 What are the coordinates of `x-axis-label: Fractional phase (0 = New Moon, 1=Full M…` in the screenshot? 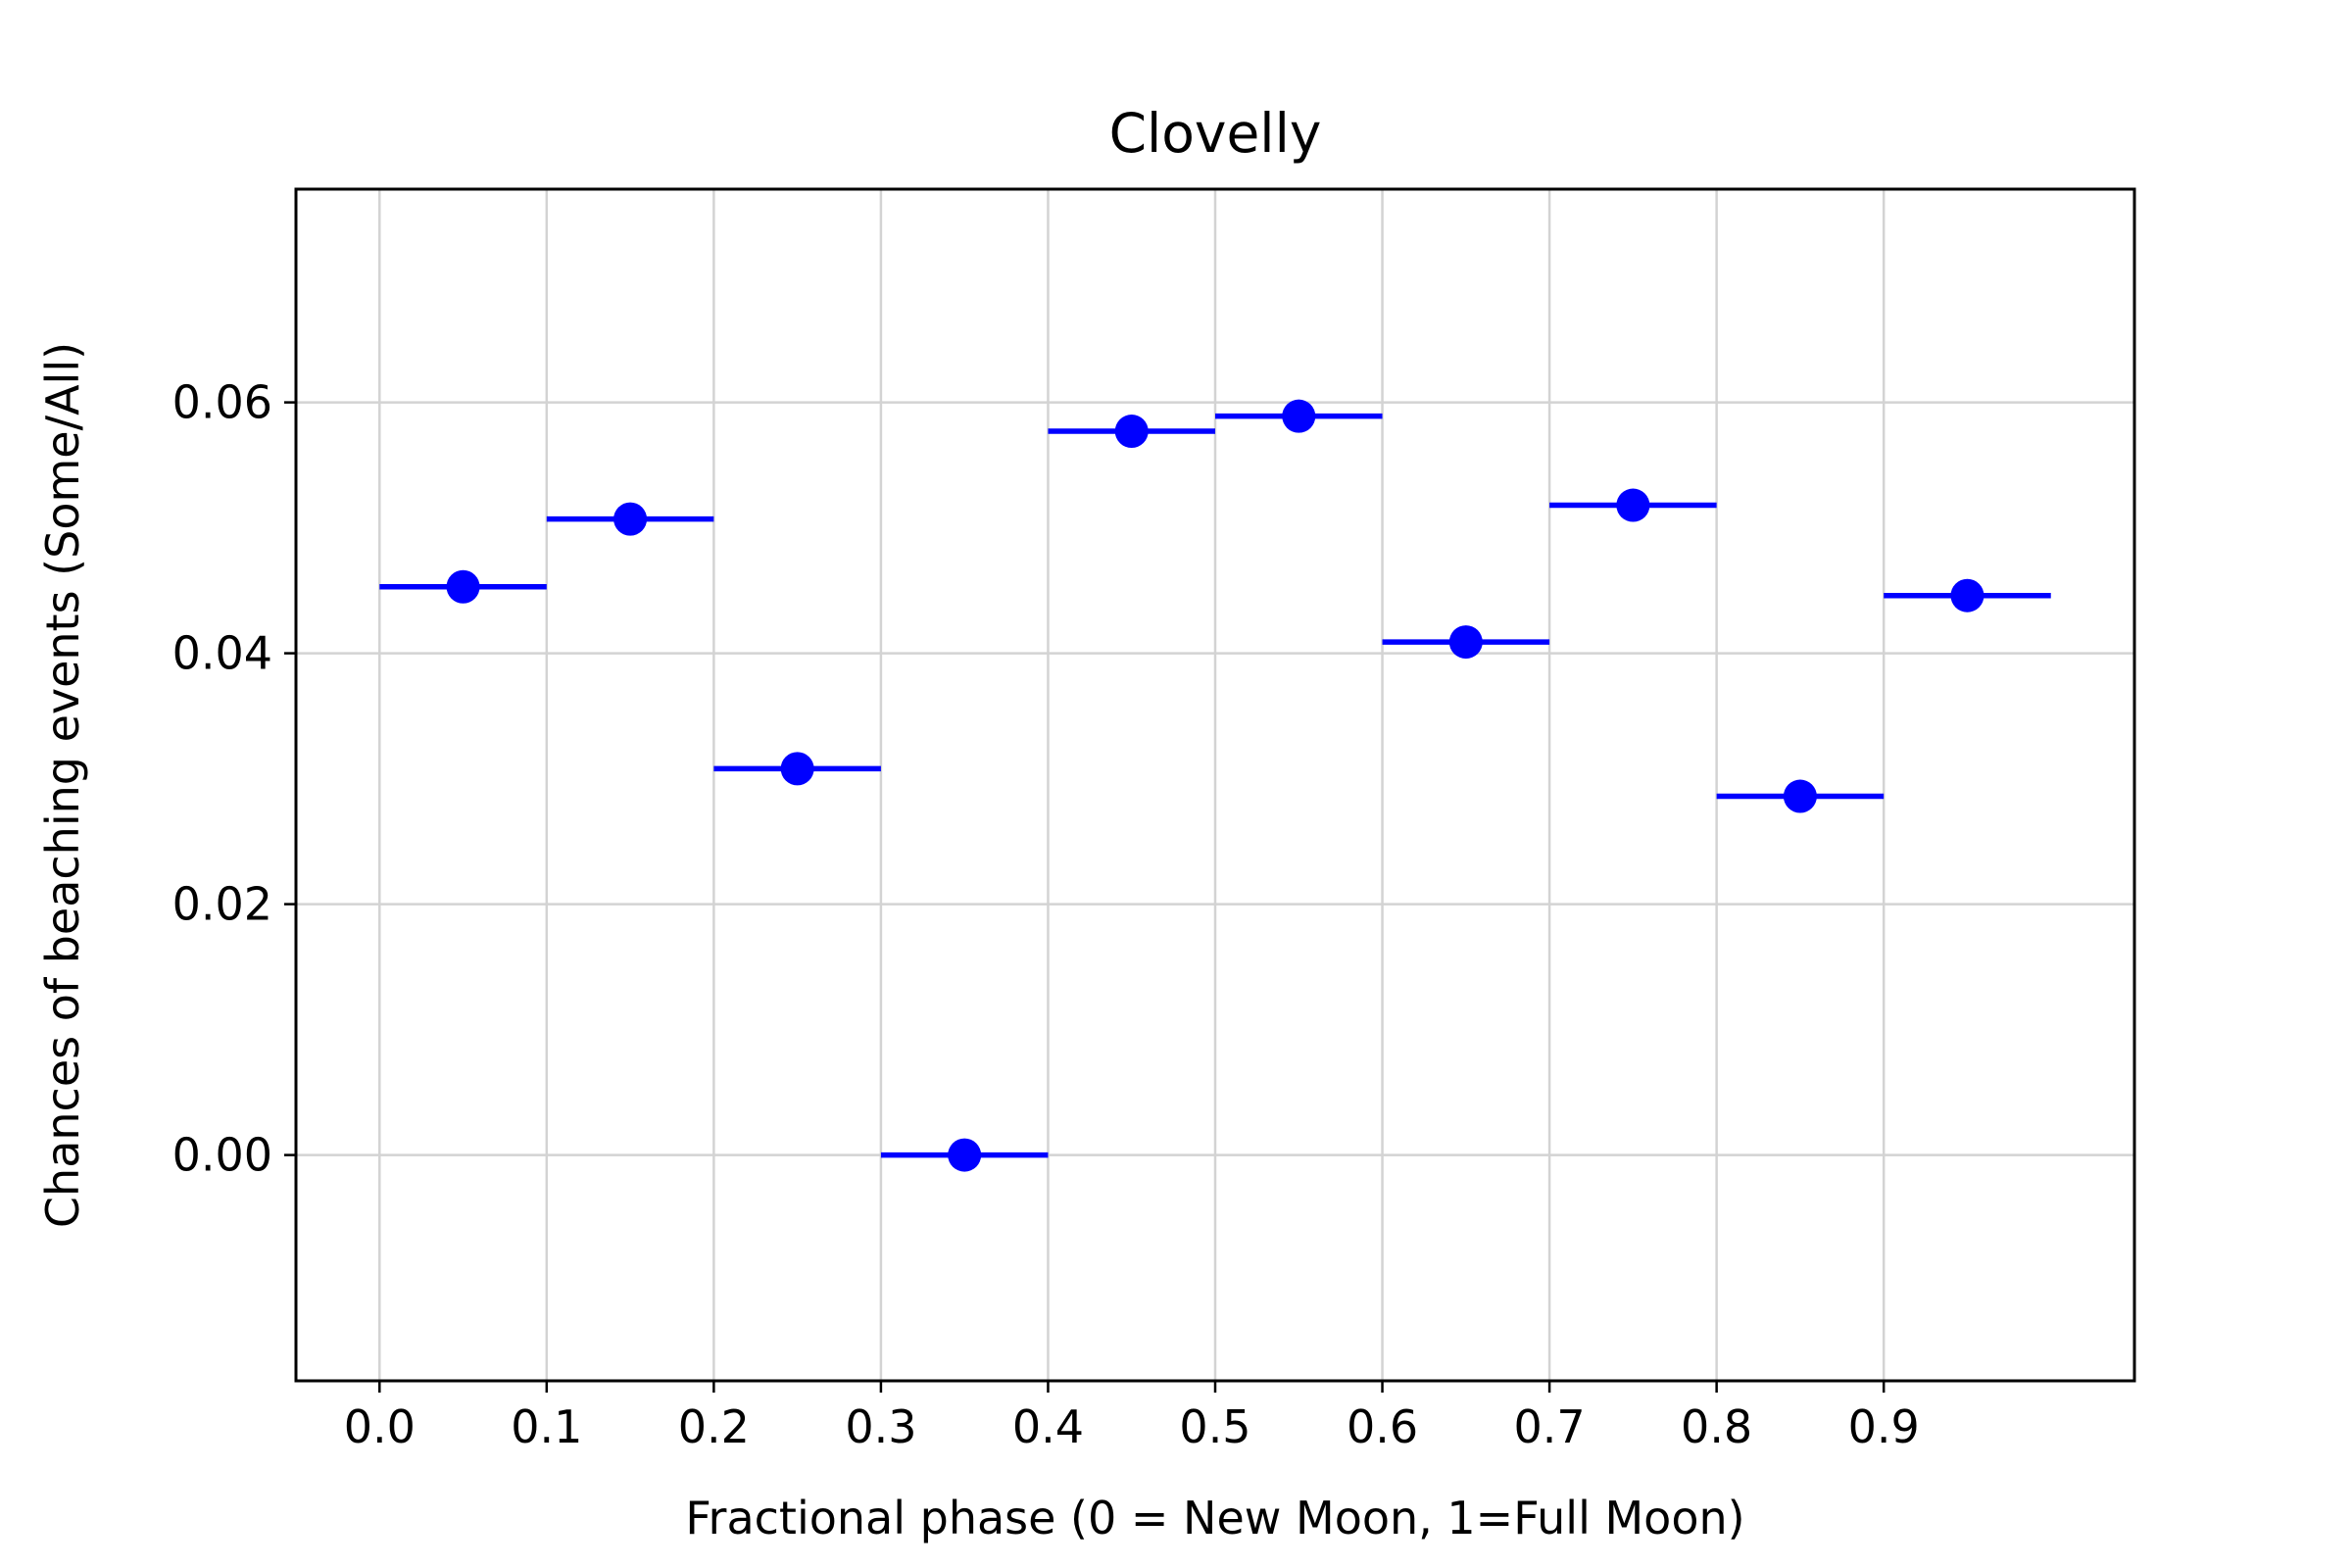 It's located at (1214, 1518).